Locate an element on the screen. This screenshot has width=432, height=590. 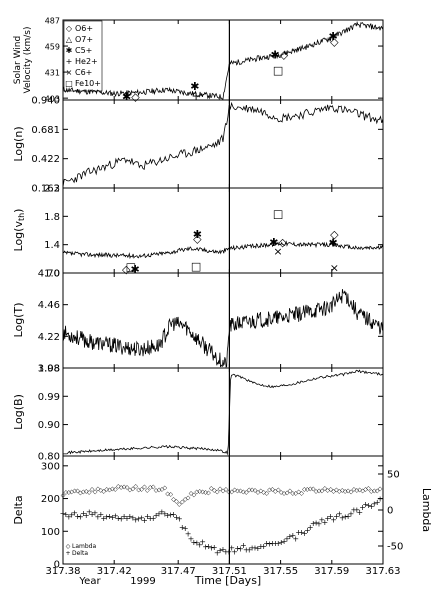
legend-label: Lambda is located at coordinates (84, 546).